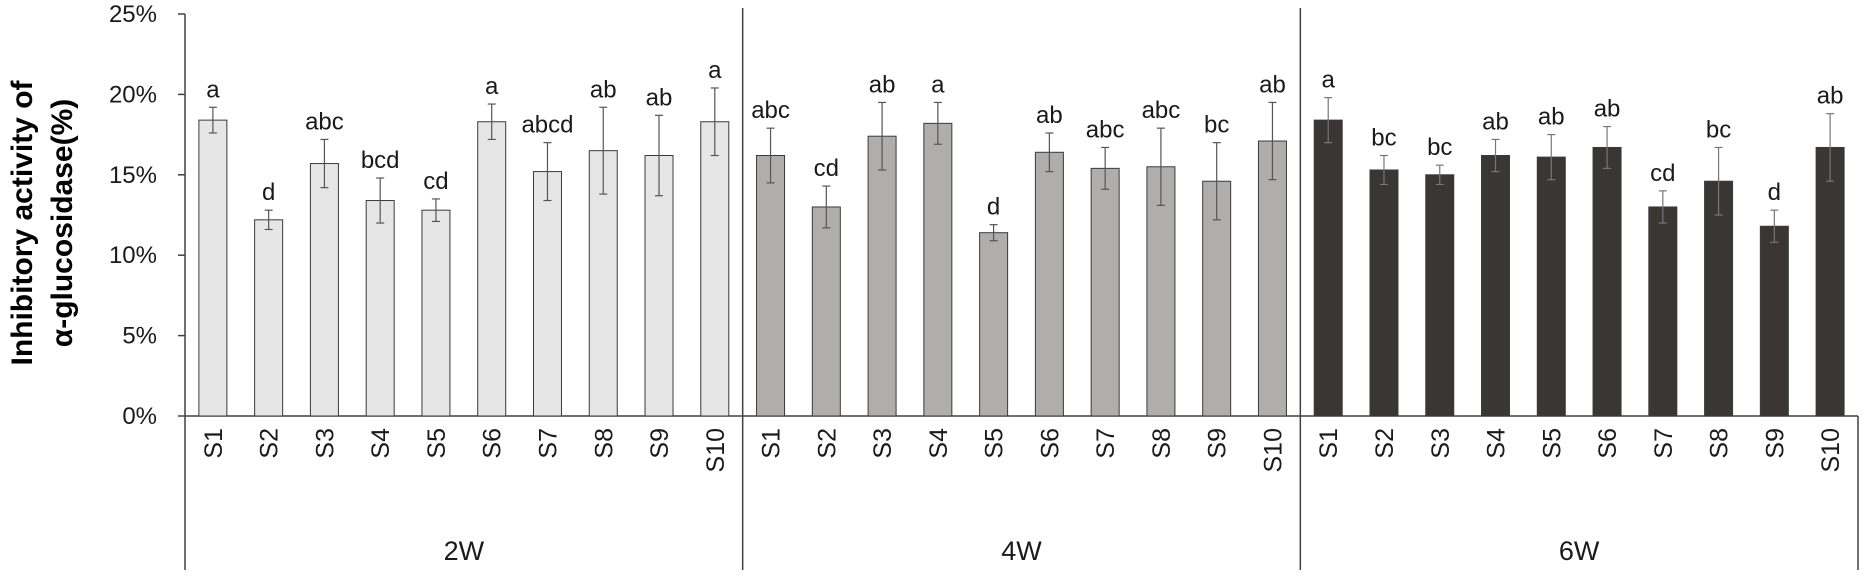 The image size is (1866, 578). Describe the element at coordinates (133, 94) in the screenshot. I see `y-tick-label: 20%` at that location.